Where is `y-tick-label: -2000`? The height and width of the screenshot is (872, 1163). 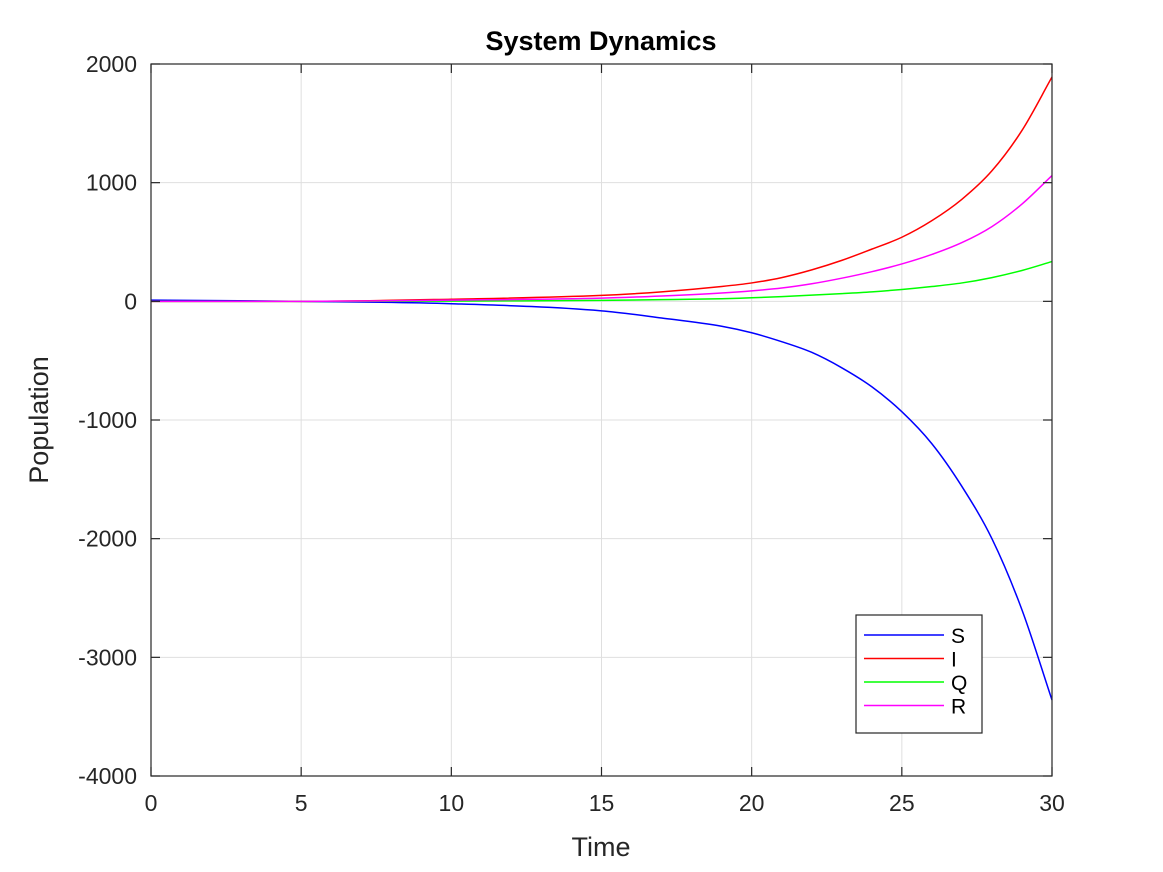
y-tick-label: -2000 is located at coordinates (107, 539).